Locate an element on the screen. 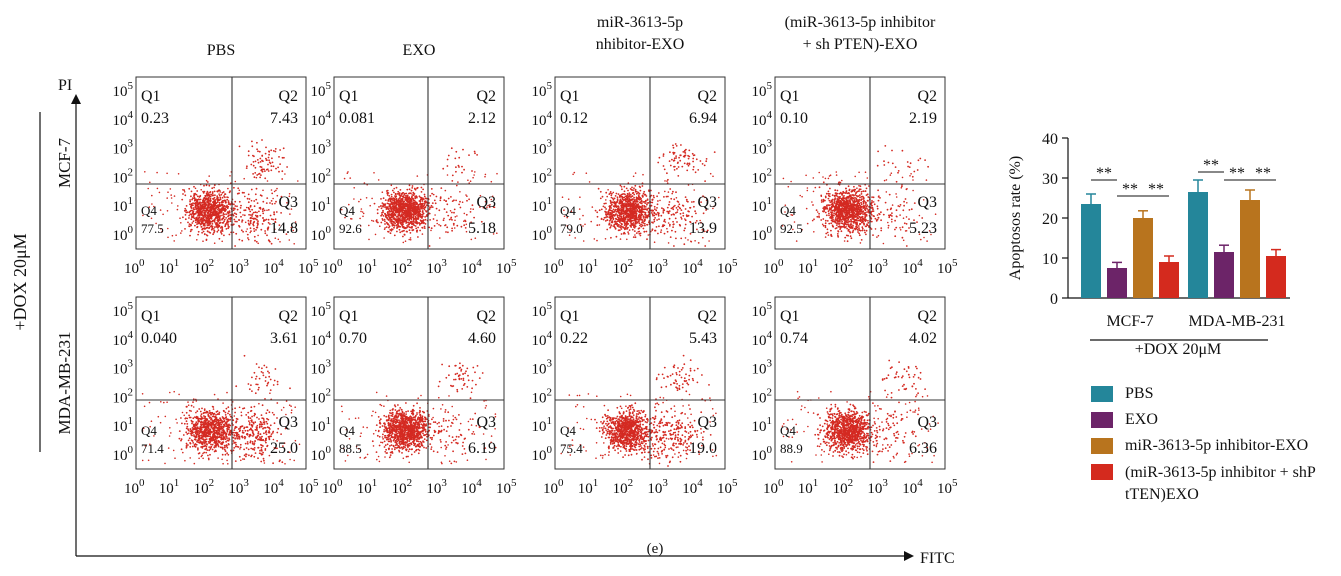 The height and width of the screenshot is (576, 1341). x-tick-exp: 4 is located at coordinates (700, 263).